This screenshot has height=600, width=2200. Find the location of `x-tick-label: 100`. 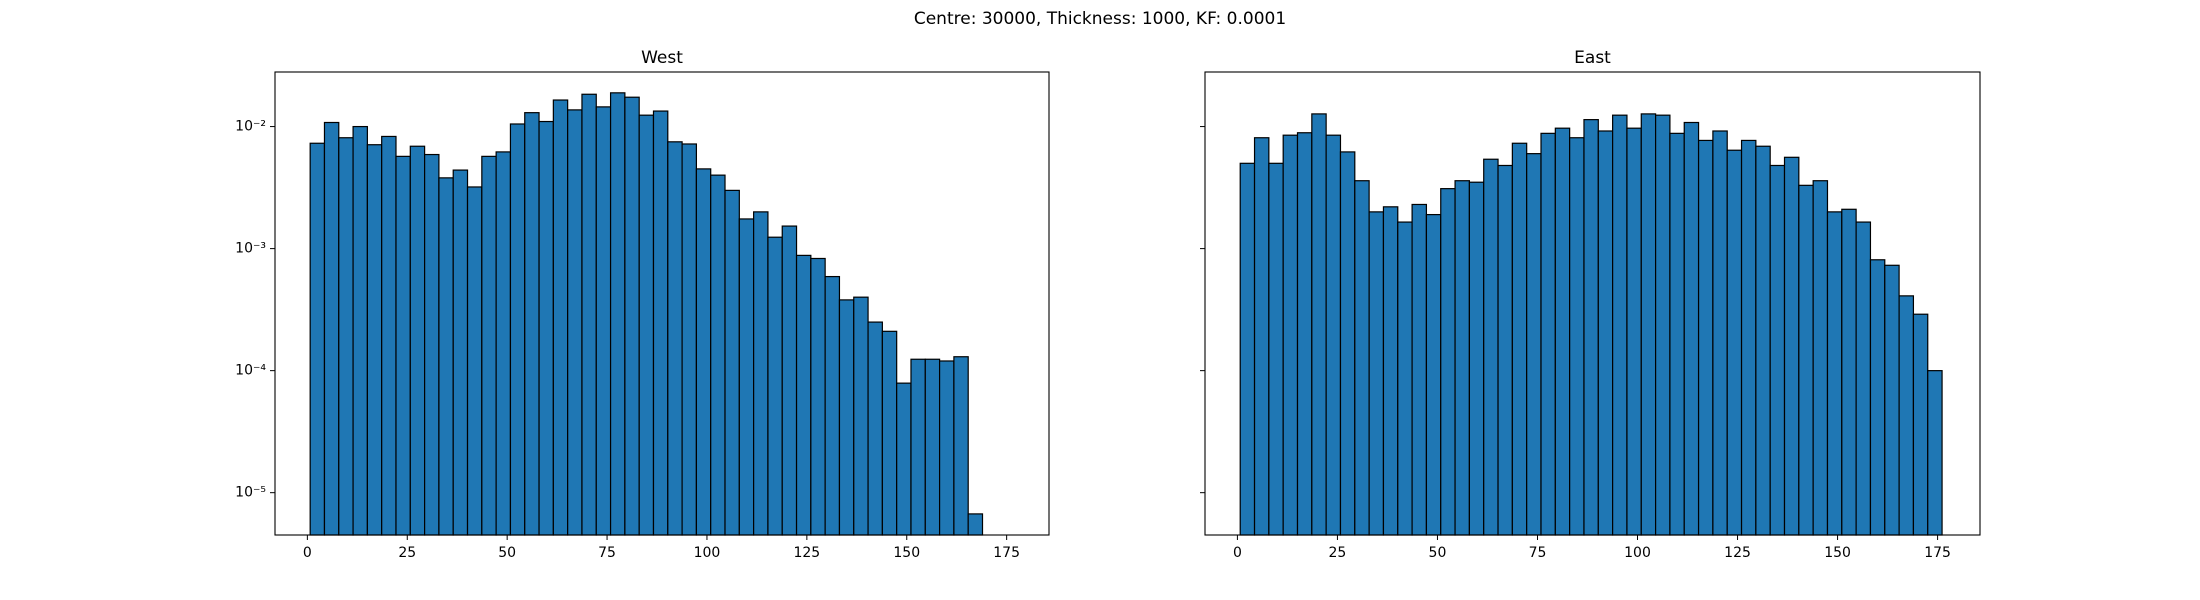

x-tick-label: 100 is located at coordinates (707, 553).